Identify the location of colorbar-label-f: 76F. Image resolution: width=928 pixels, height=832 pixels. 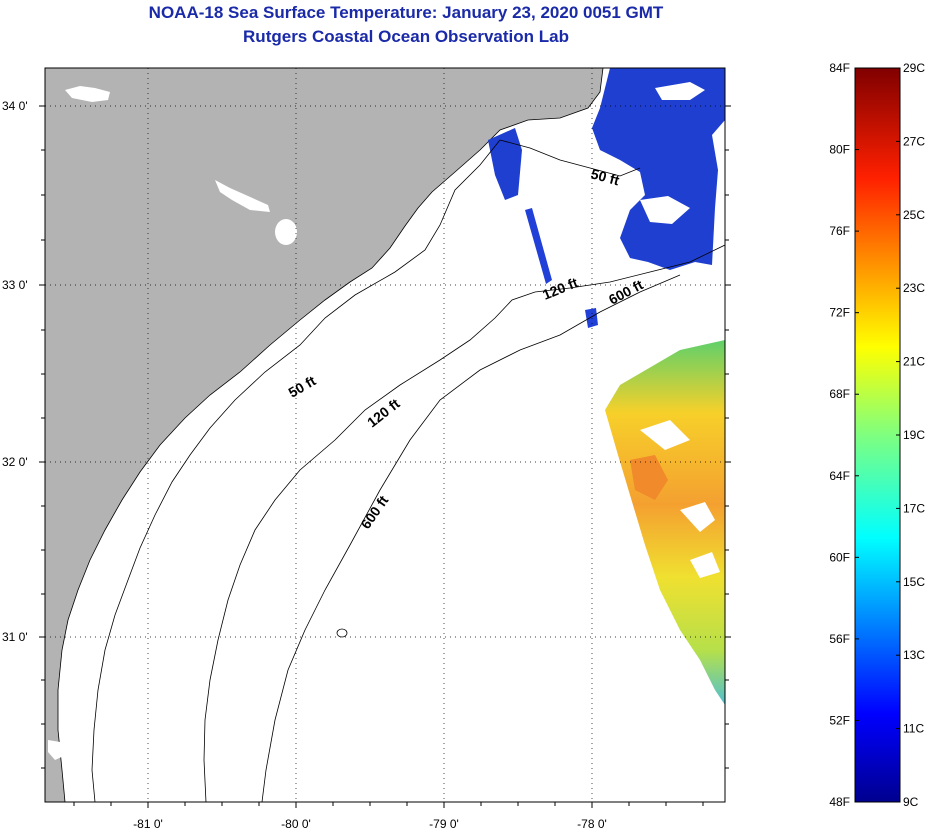
(839, 231).